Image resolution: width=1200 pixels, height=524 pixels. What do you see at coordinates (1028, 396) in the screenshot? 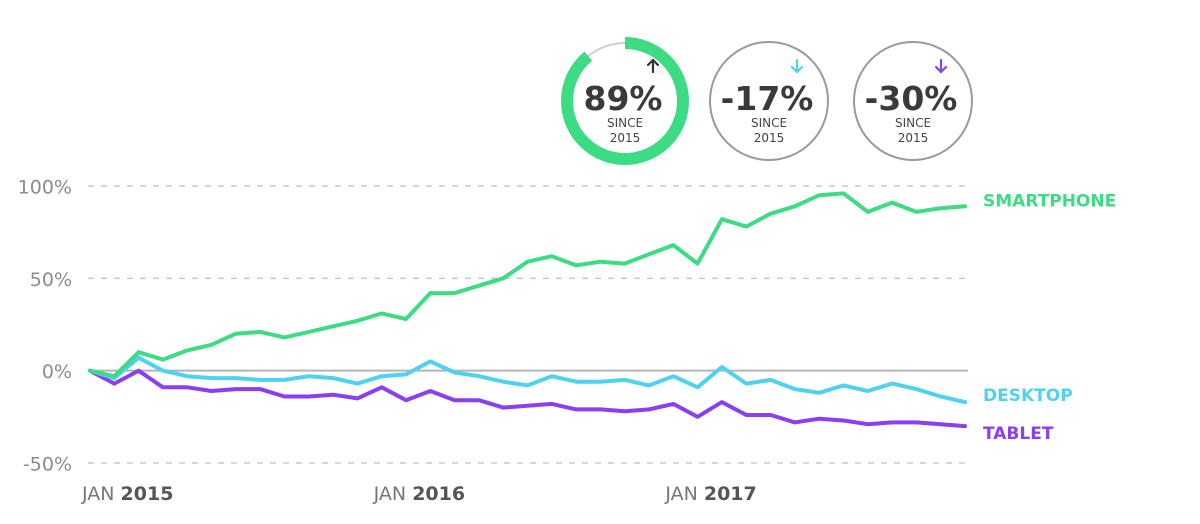
I see `series-label-desktop: DESKTOP` at bounding box center [1028, 396].